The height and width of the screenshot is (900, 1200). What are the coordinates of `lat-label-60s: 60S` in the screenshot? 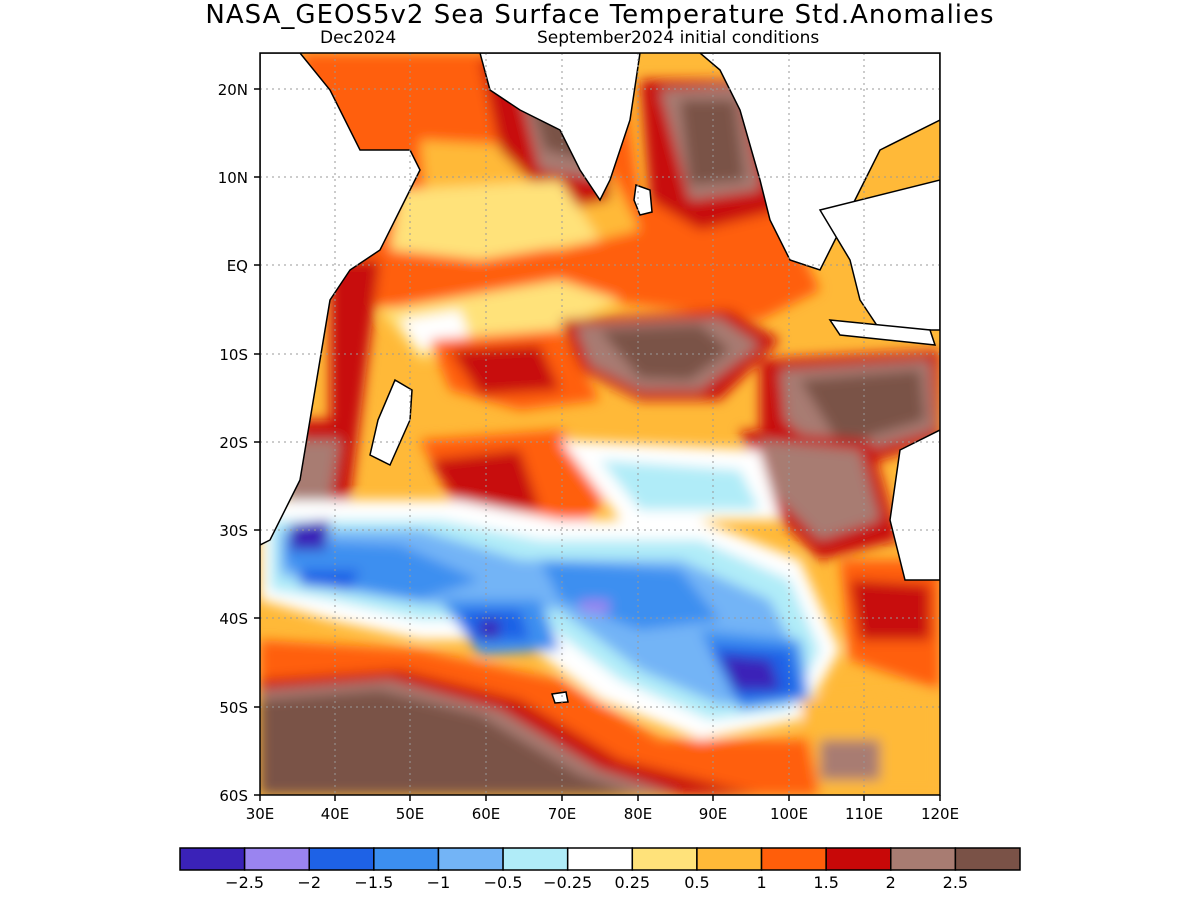 It's located at (233, 796).